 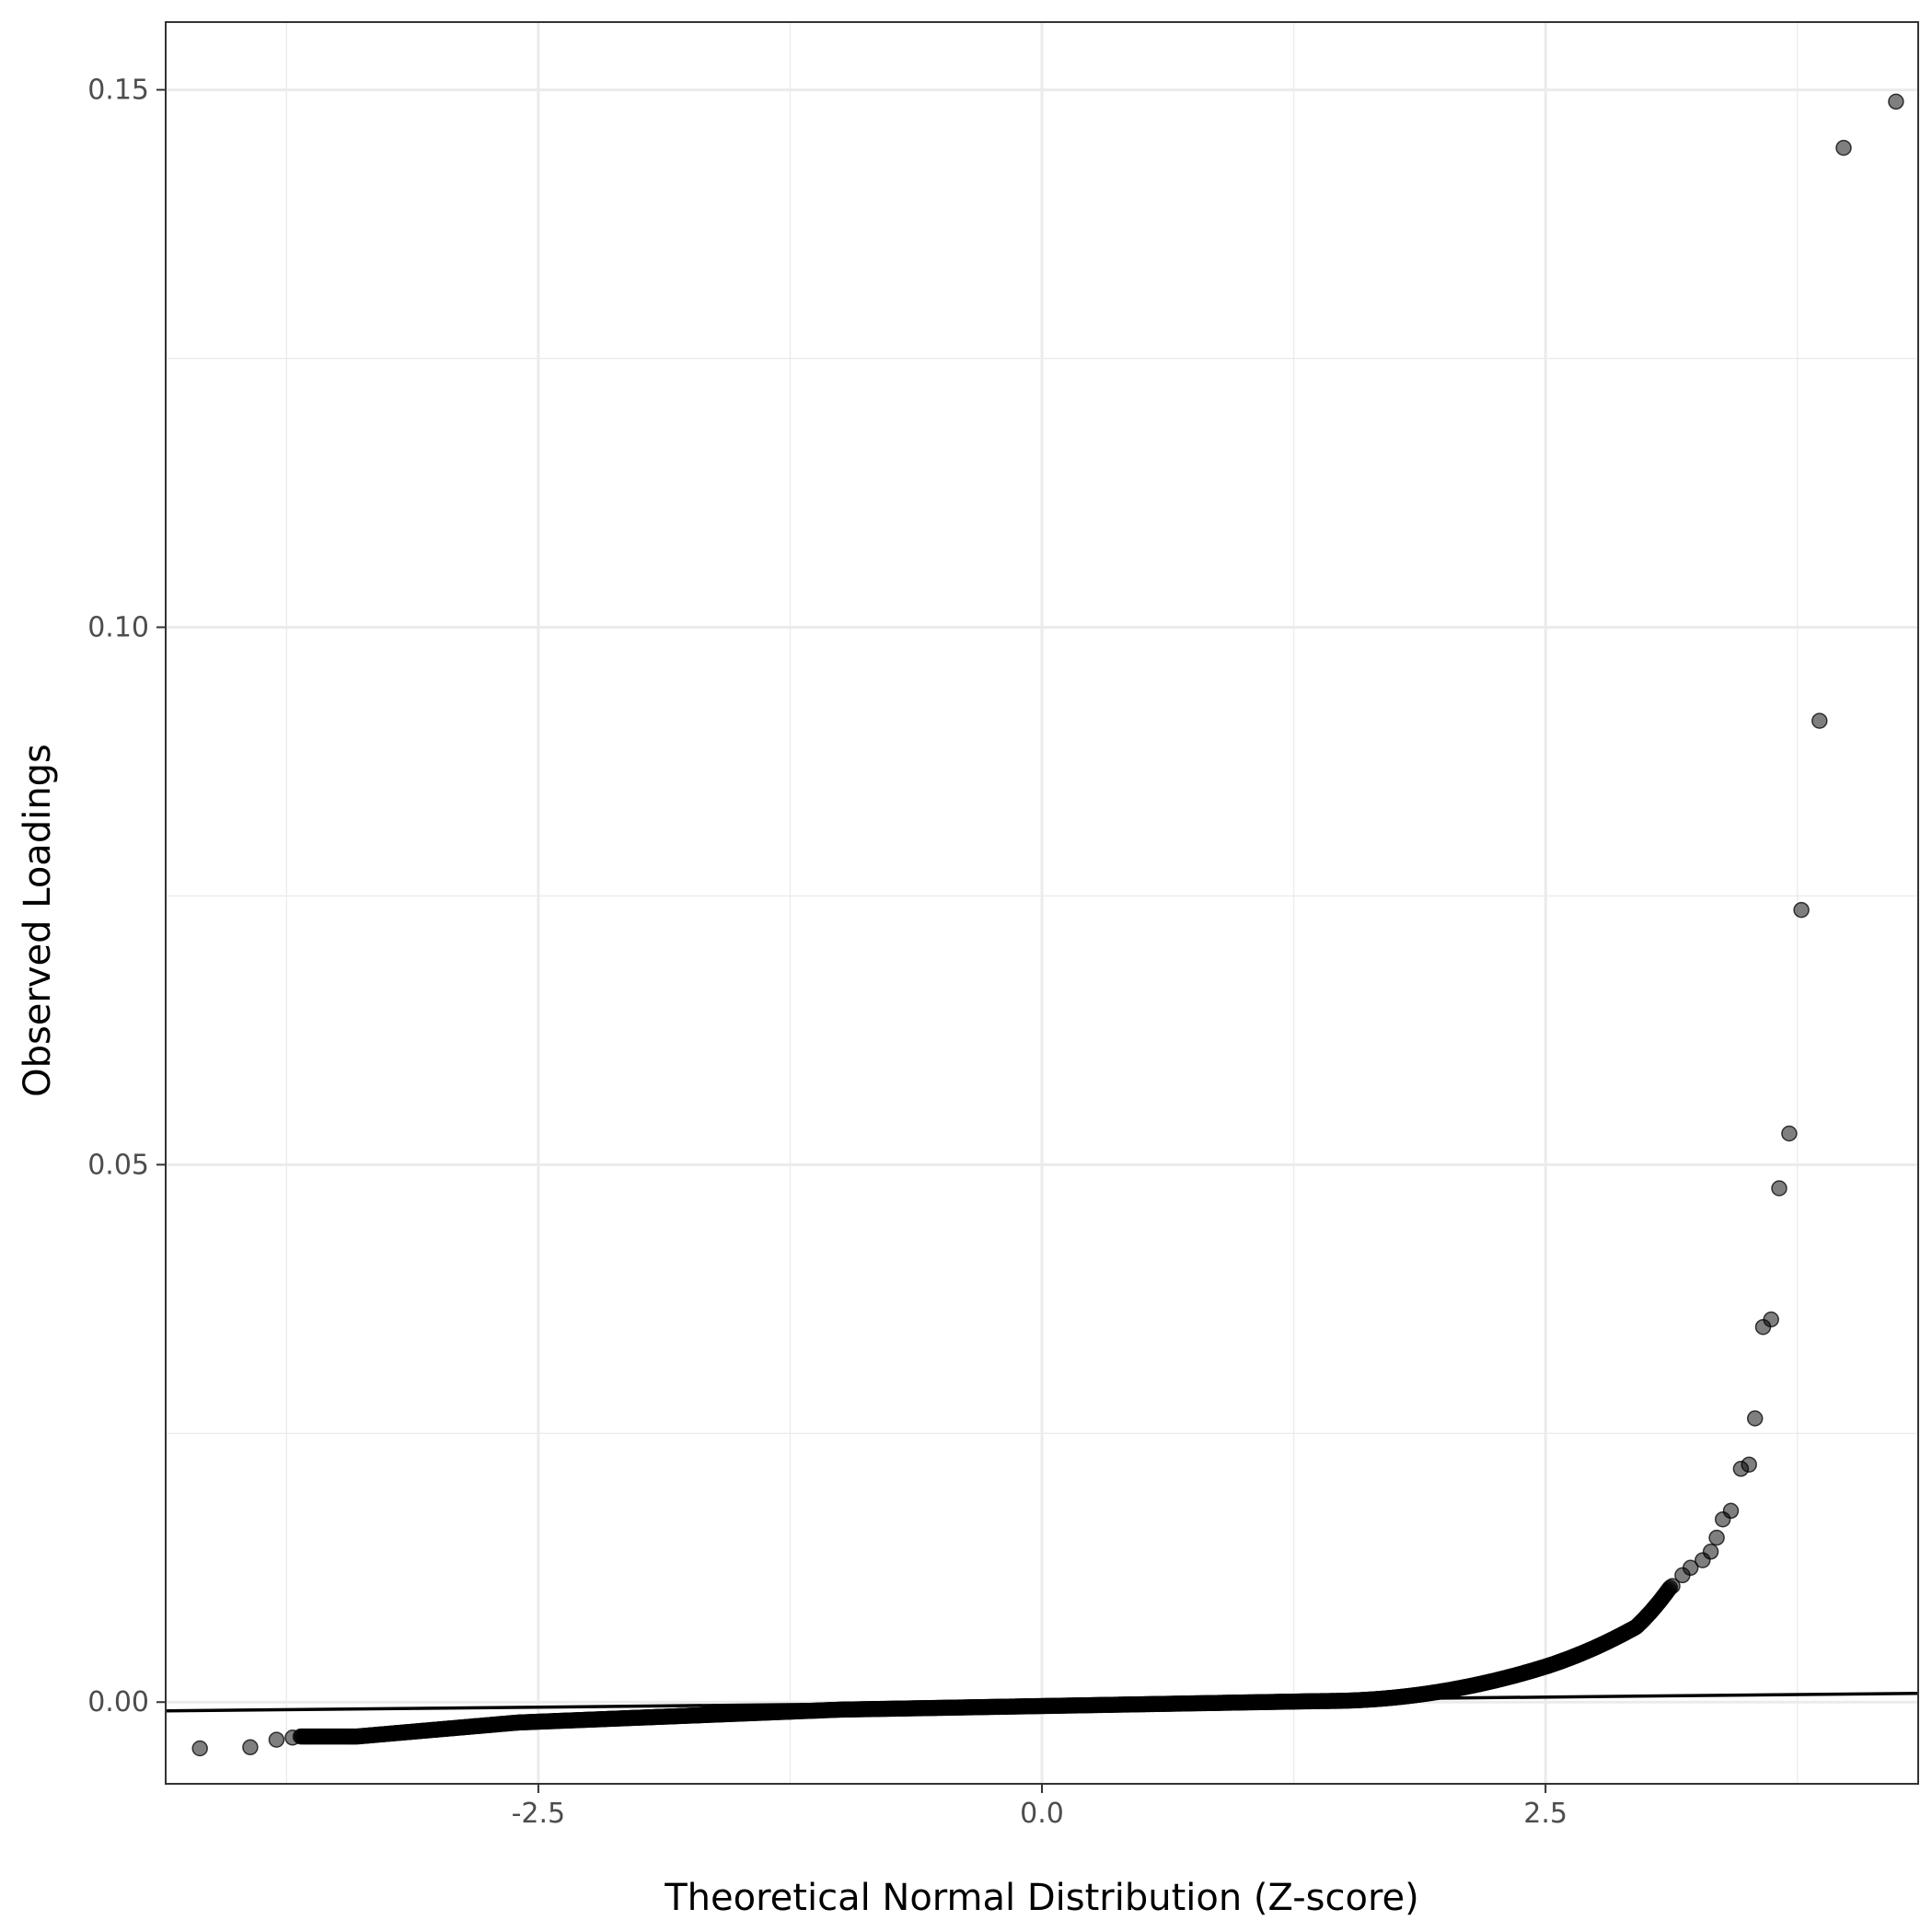 What do you see at coordinates (118, 91) in the screenshot?
I see `y-tick-label: 0.15` at bounding box center [118, 91].